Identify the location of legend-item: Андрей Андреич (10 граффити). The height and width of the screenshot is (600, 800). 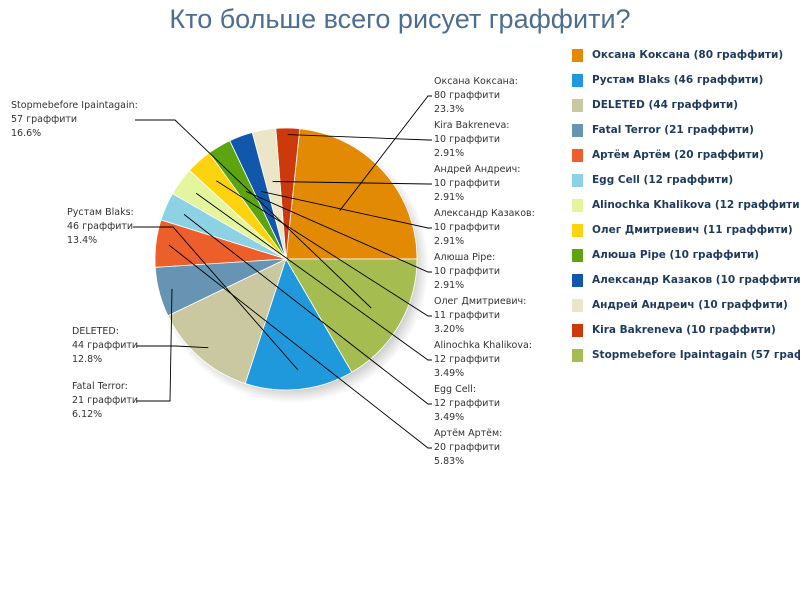
(686, 311).